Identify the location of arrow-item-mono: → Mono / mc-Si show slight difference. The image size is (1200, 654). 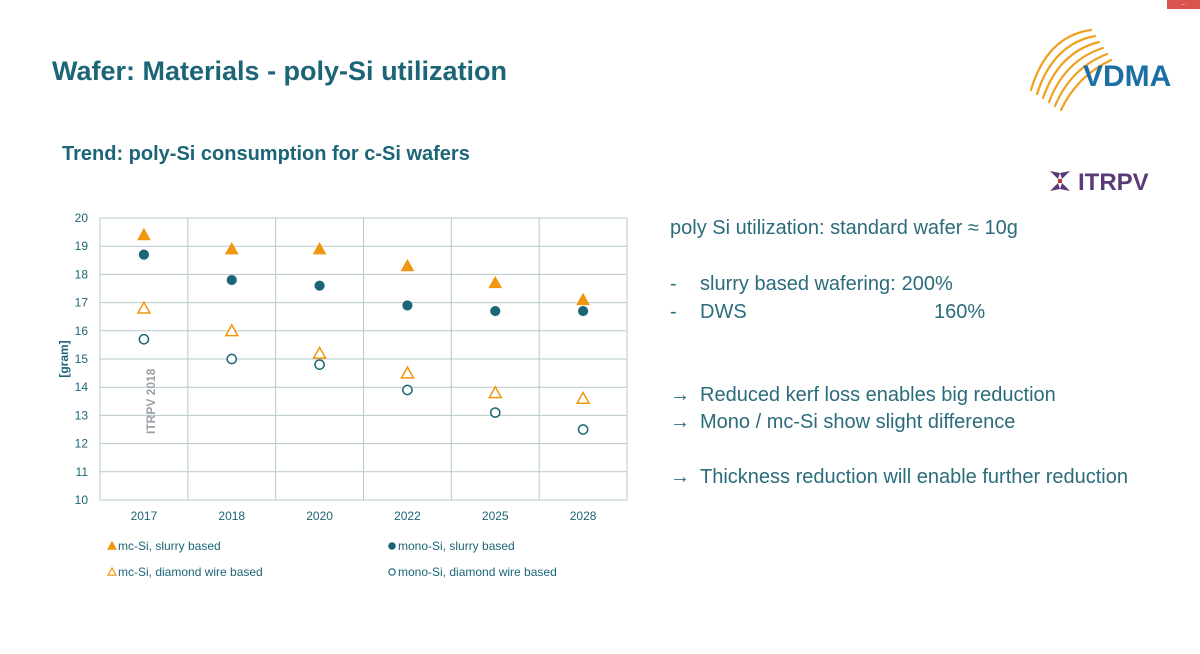
(842, 422).